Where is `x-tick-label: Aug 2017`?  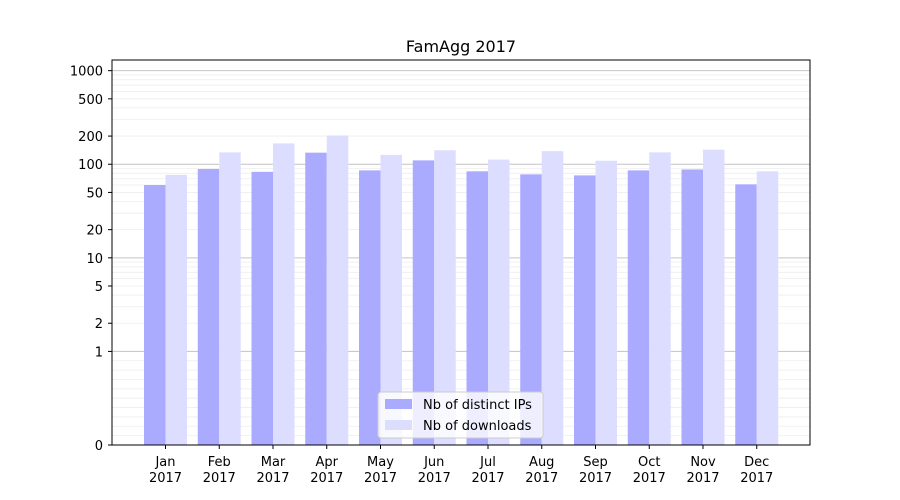
x-tick-label: Aug 2017 is located at coordinates (541, 470).